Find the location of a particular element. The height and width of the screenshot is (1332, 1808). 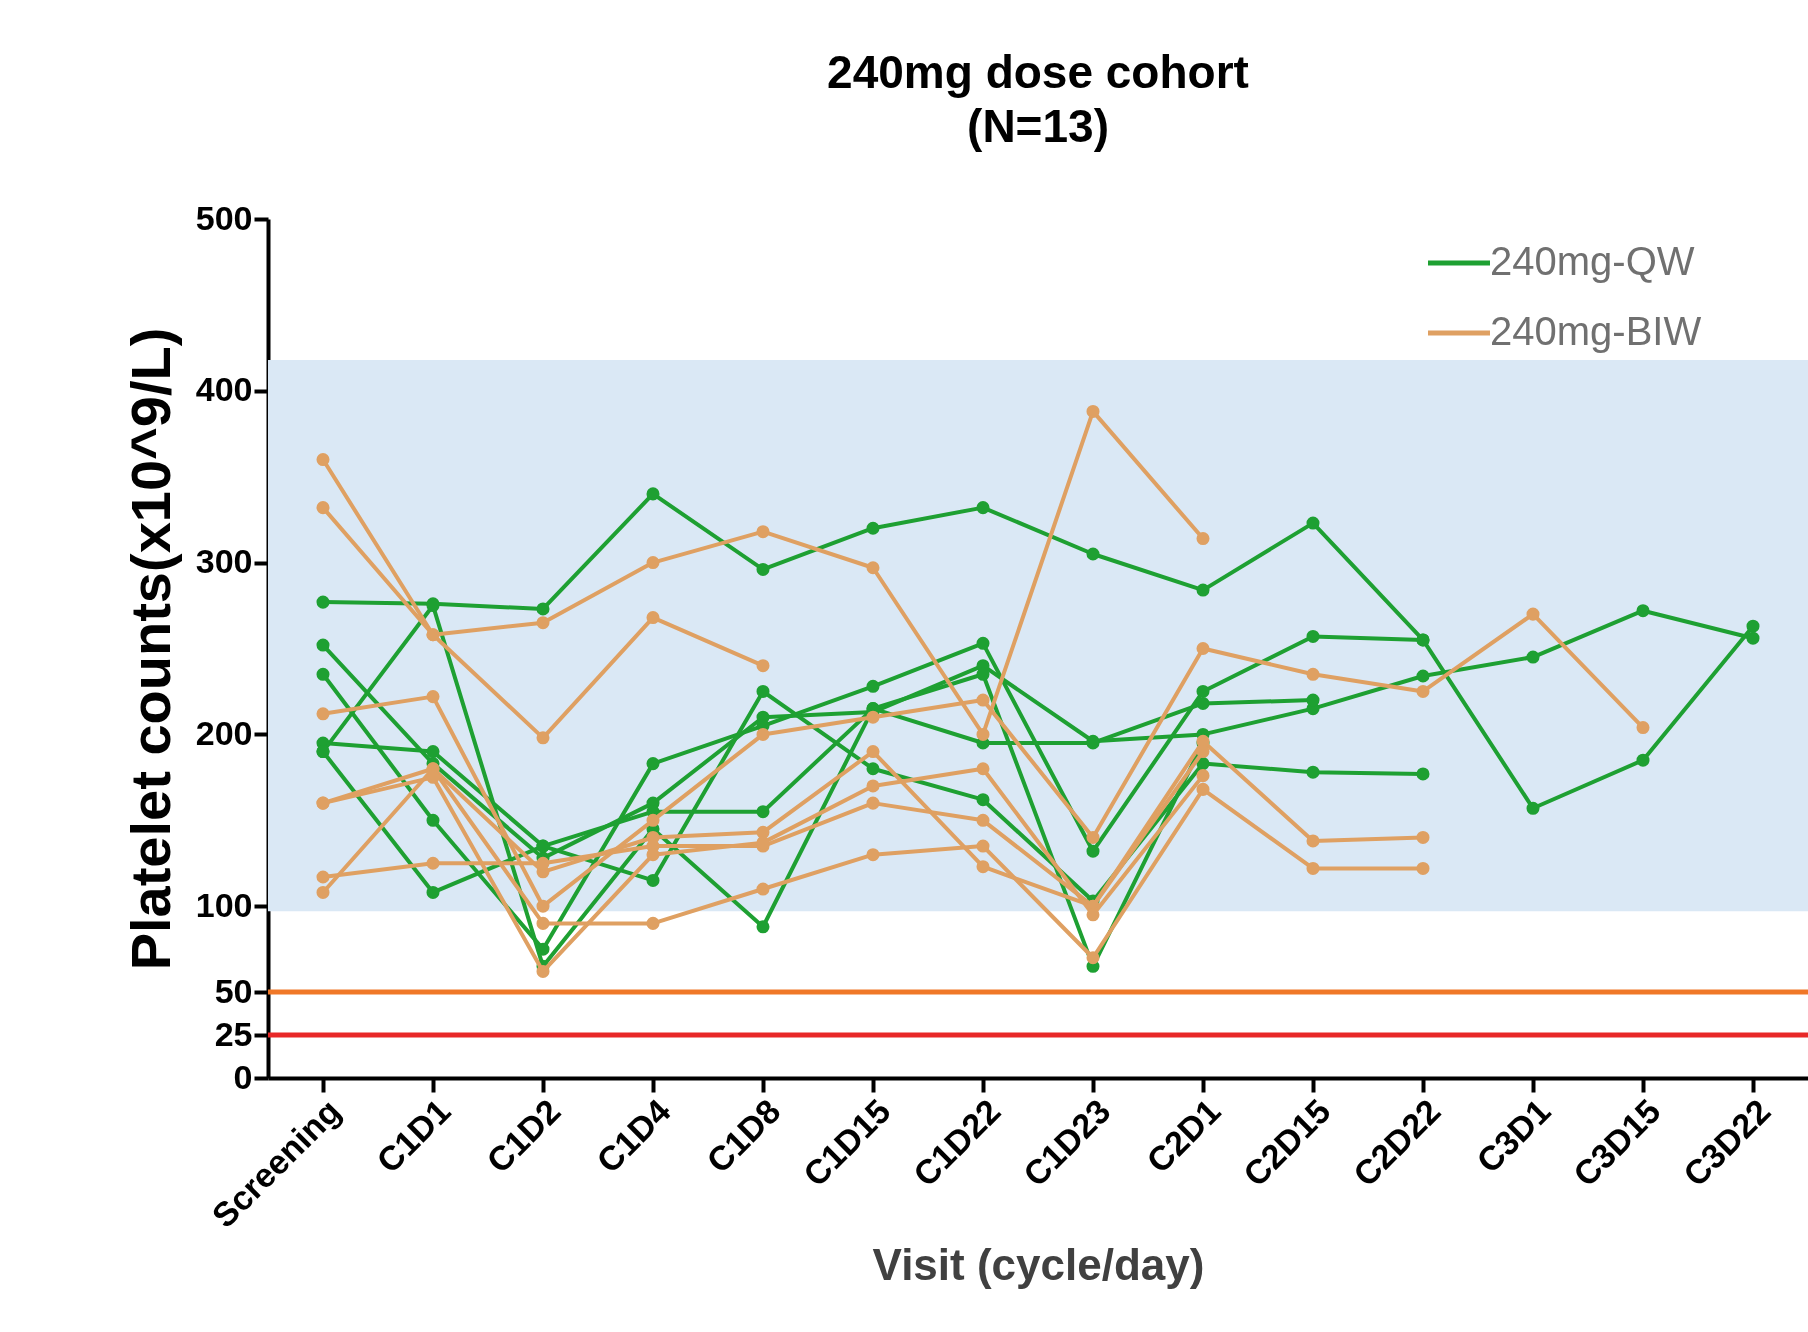

legend-label: 240mg-QW is located at coordinates (1592, 261).